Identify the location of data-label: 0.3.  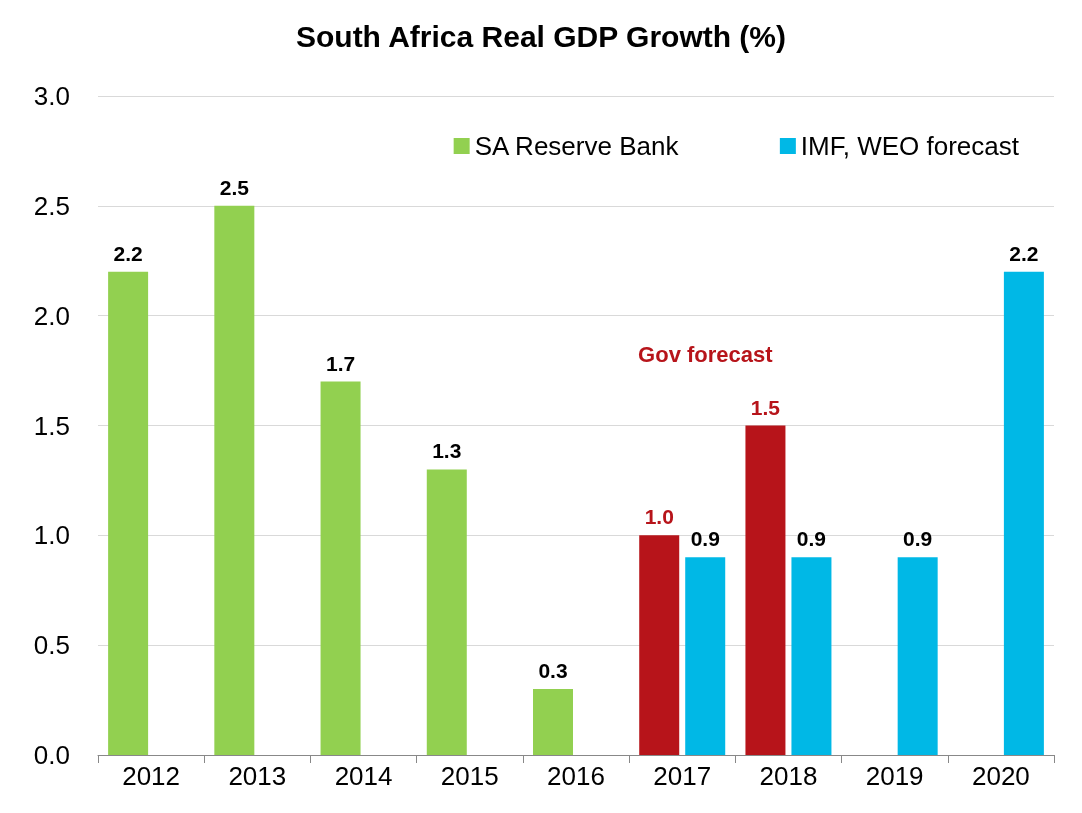
(553, 671).